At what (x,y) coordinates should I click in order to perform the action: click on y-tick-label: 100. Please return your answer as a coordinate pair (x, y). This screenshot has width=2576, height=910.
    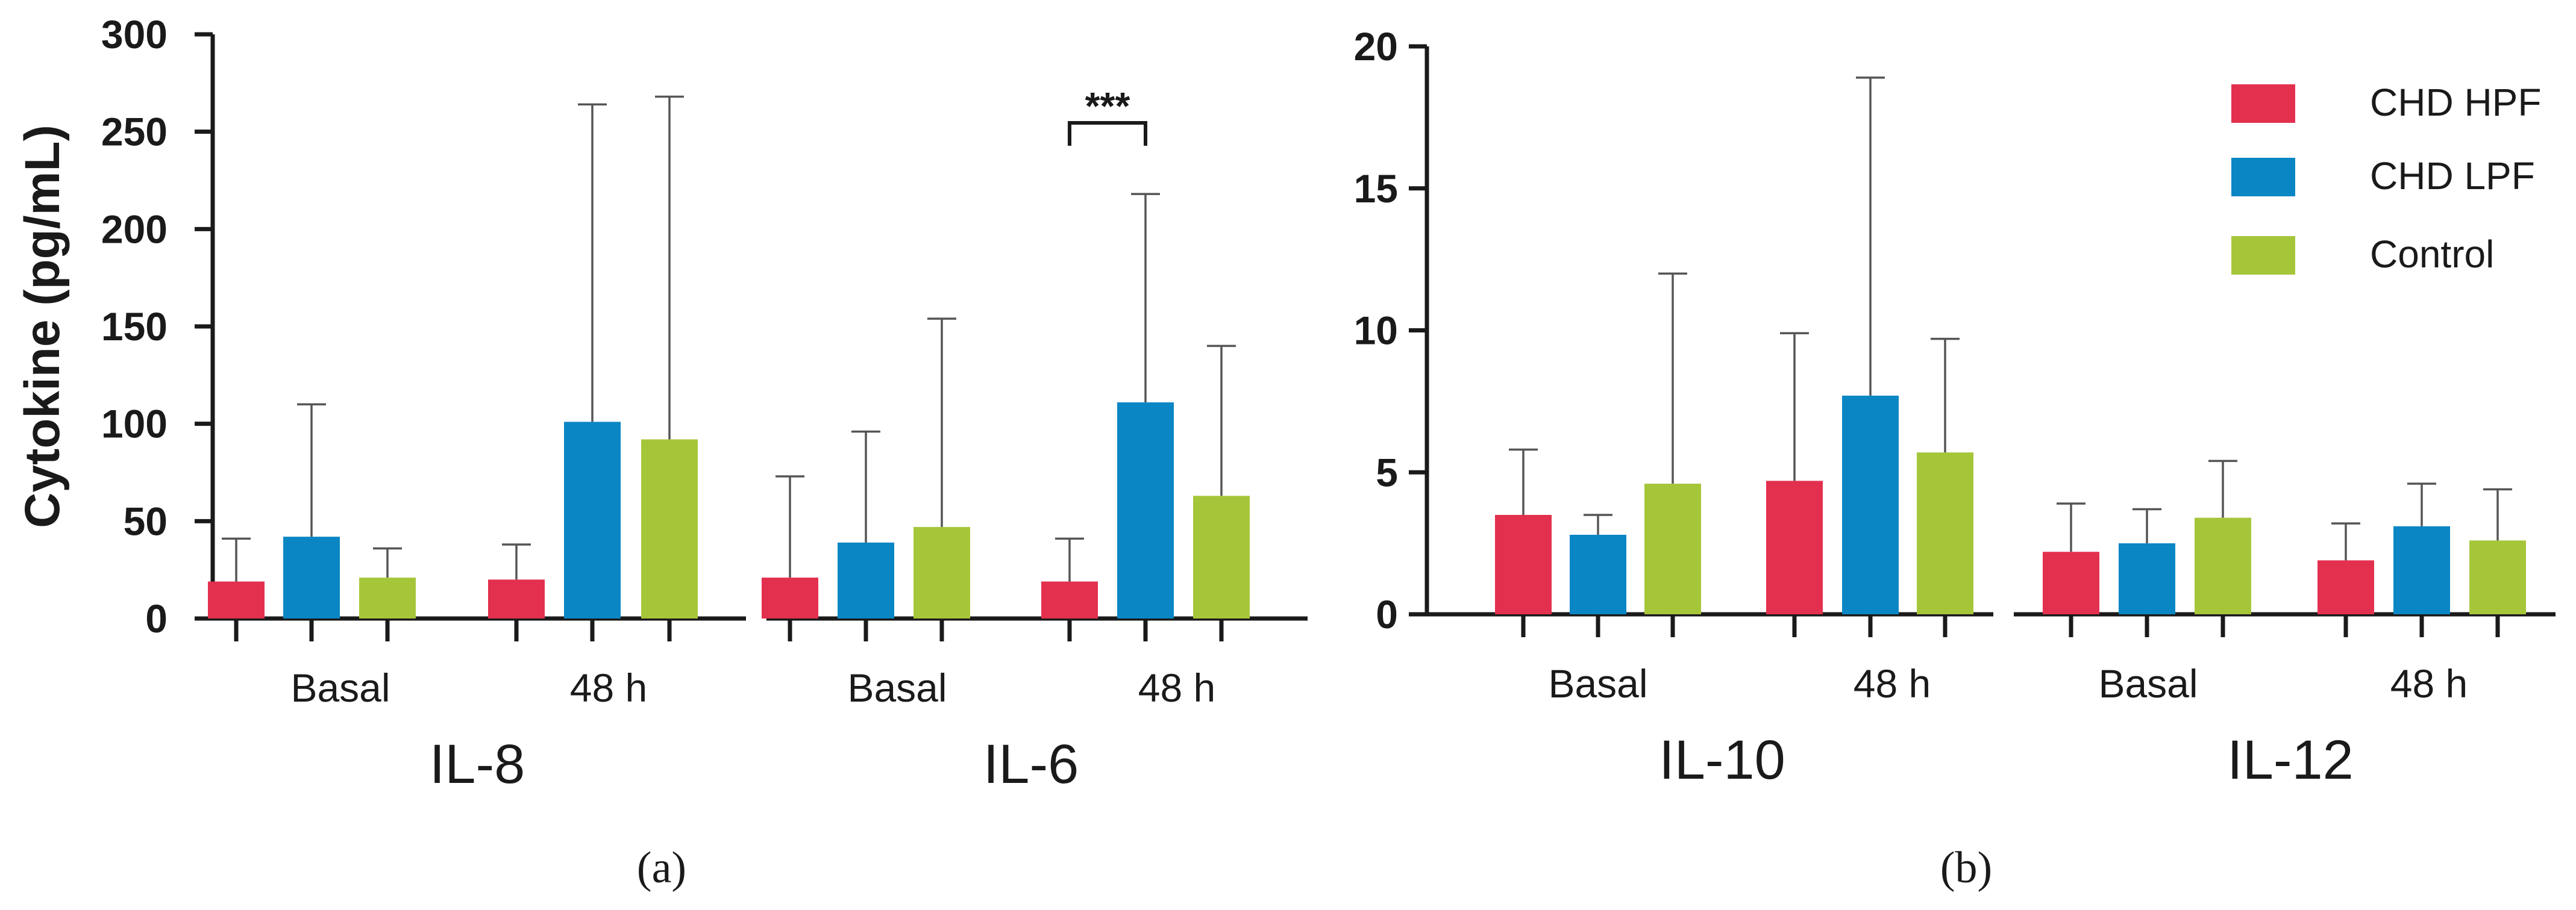
    Looking at the image, I should click on (134, 424).